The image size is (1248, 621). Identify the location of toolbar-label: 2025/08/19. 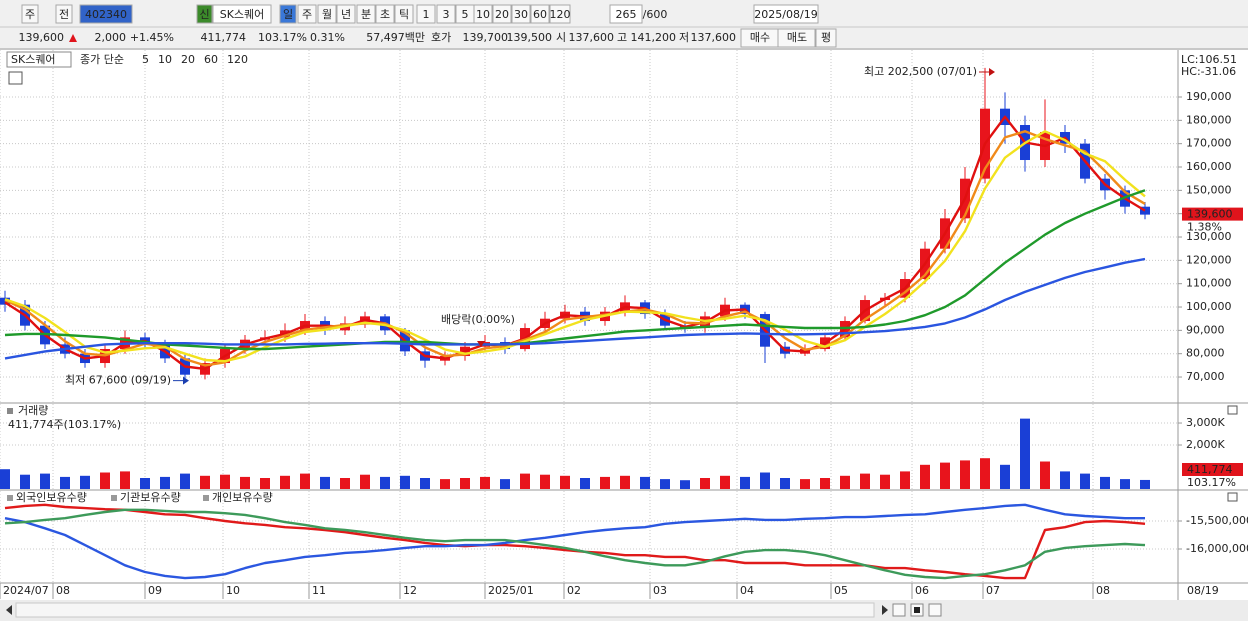
(785, 14).